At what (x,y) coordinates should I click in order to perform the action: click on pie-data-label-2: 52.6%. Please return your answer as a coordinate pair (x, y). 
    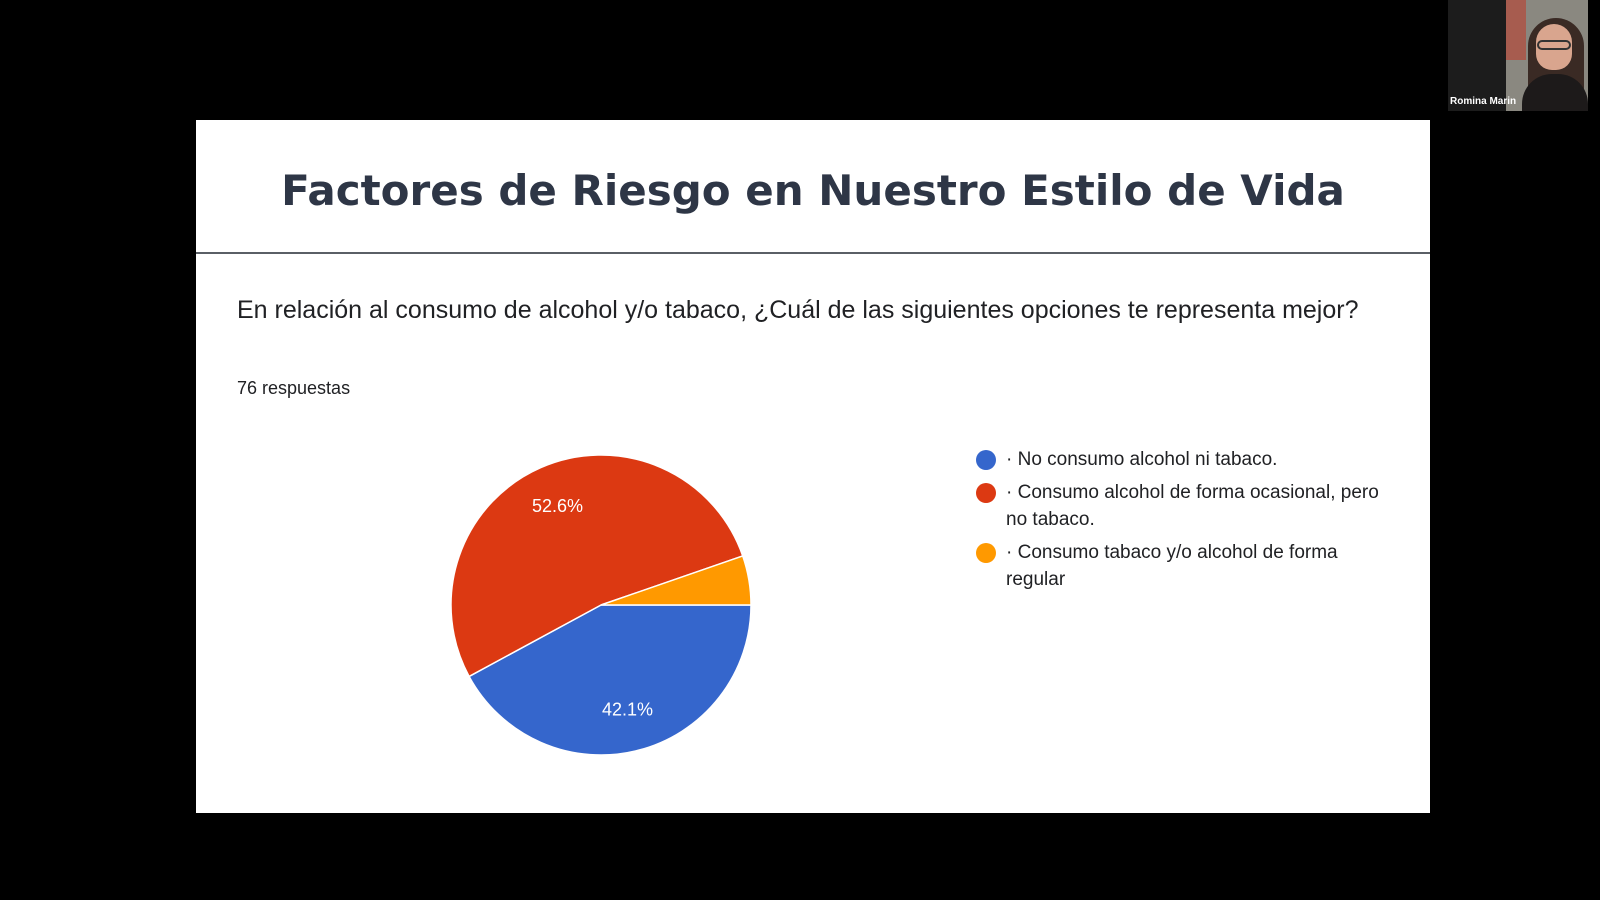
    Looking at the image, I should click on (557, 506).